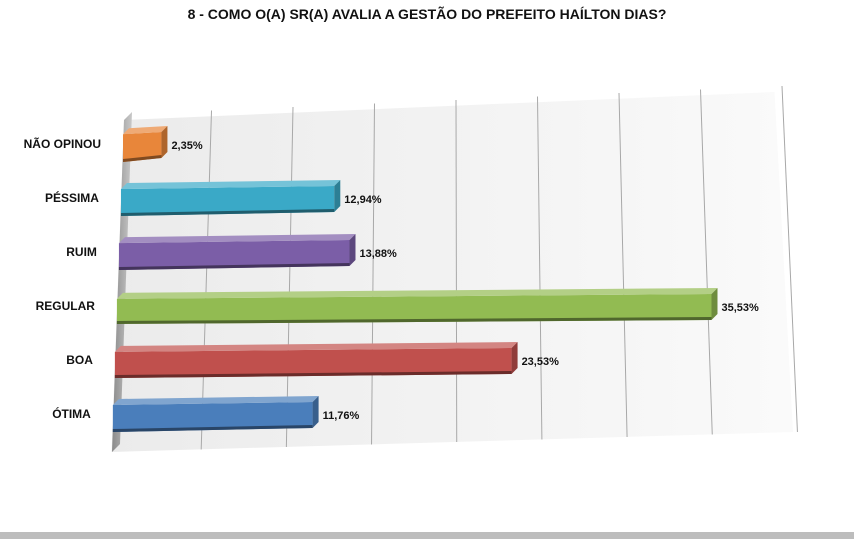 The width and height of the screenshot is (854, 539). I want to click on value-label: 11,76%, so click(341, 416).